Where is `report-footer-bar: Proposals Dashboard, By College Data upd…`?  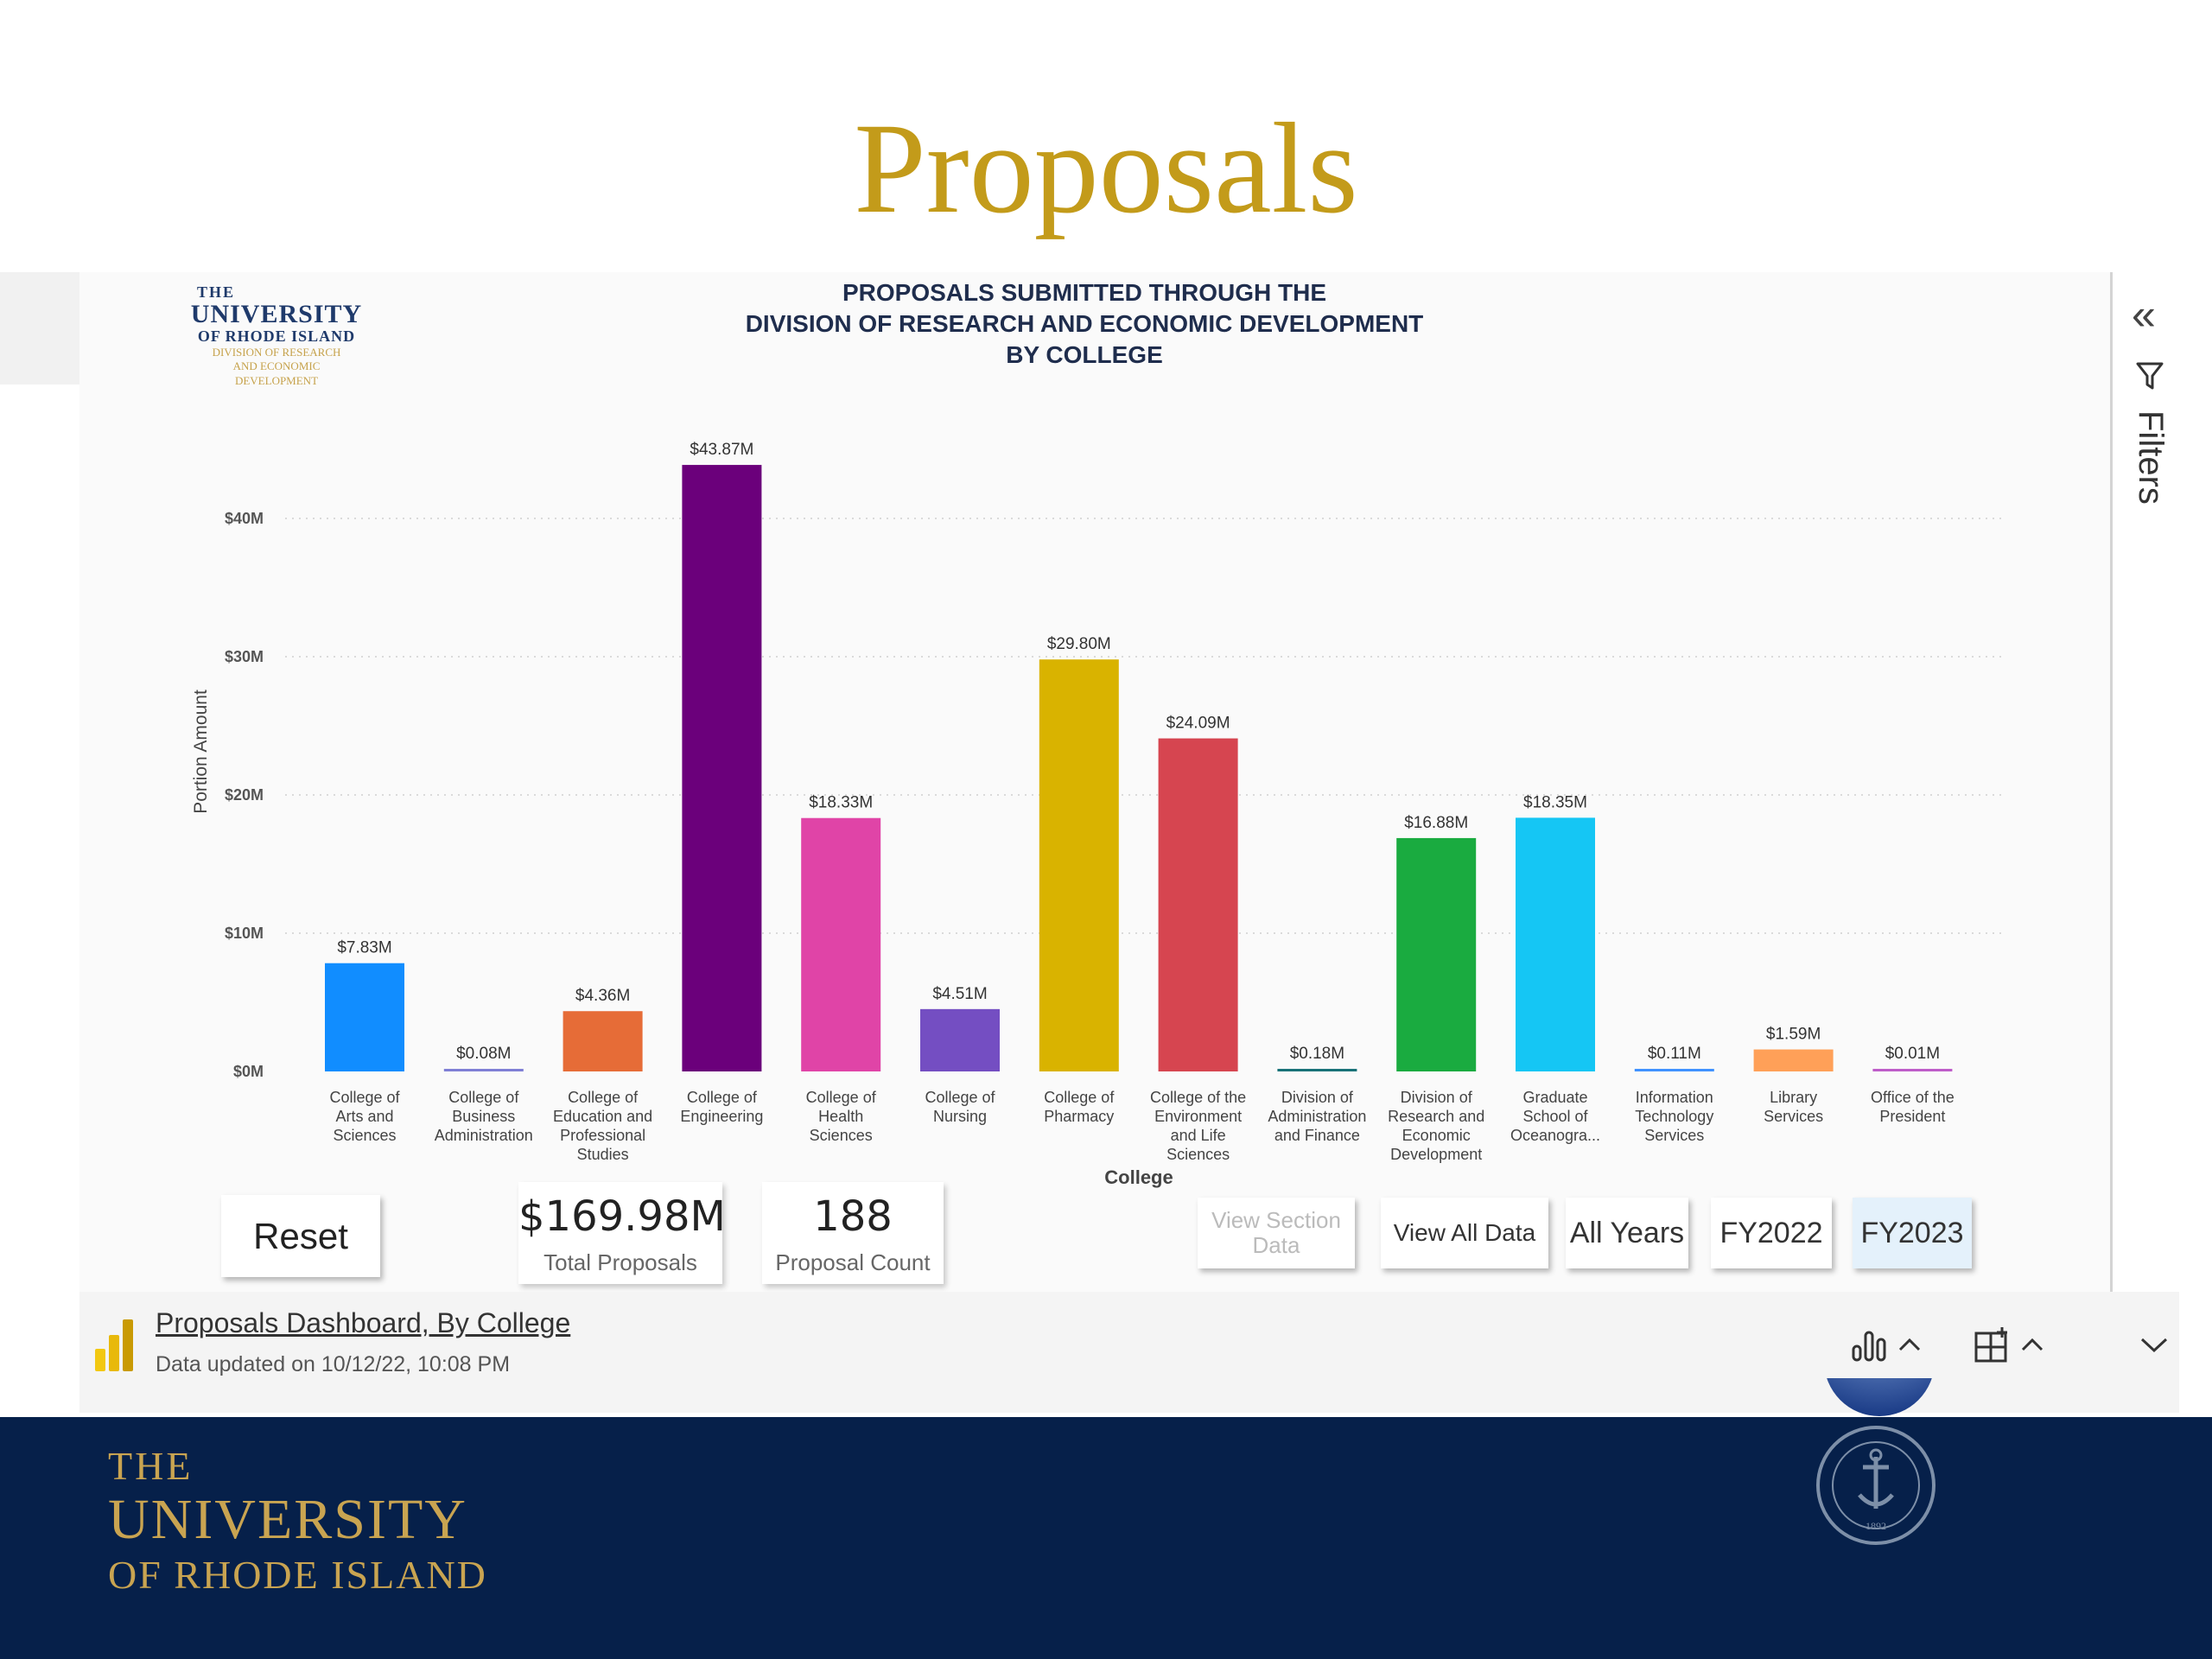 report-footer-bar: Proposals Dashboard, By College Data upd… is located at coordinates (1129, 1352).